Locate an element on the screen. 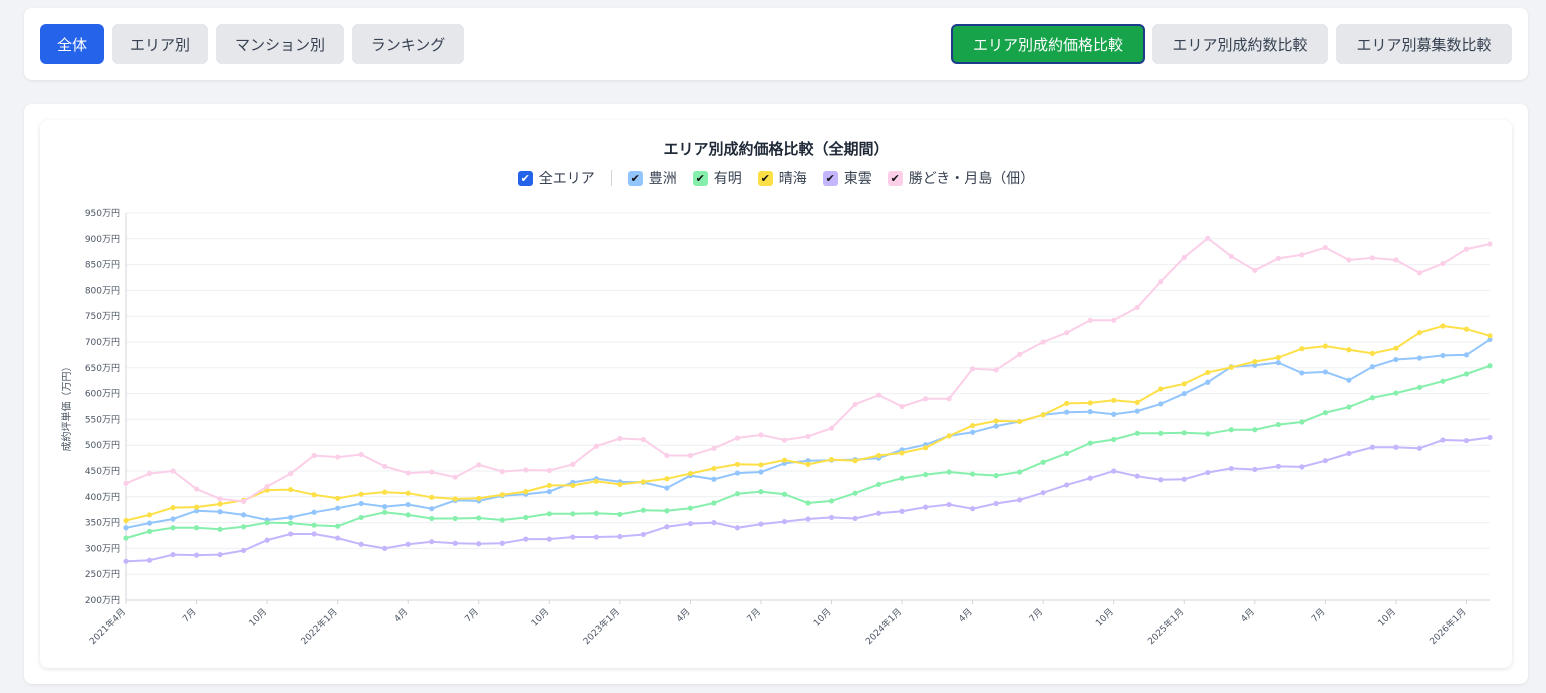 This screenshot has height=693, width=1546. legend-series-0: ✔ 豊洲 is located at coordinates (652, 178).